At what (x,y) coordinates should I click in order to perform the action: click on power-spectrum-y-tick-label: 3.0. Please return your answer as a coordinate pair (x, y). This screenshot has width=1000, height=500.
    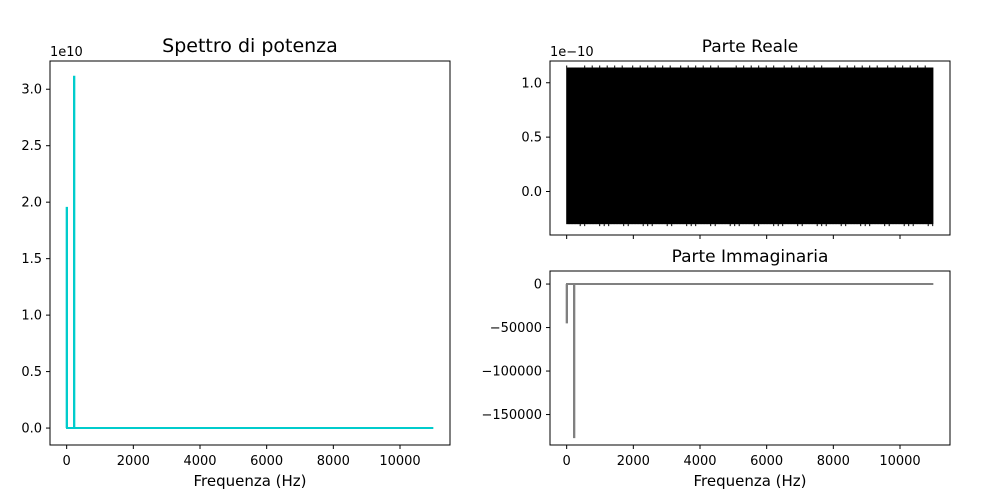
    Looking at the image, I should click on (31, 90).